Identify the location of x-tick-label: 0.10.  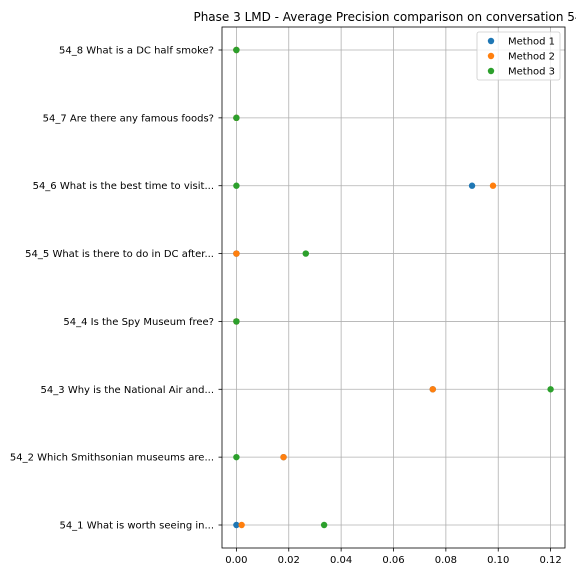
(498, 560).